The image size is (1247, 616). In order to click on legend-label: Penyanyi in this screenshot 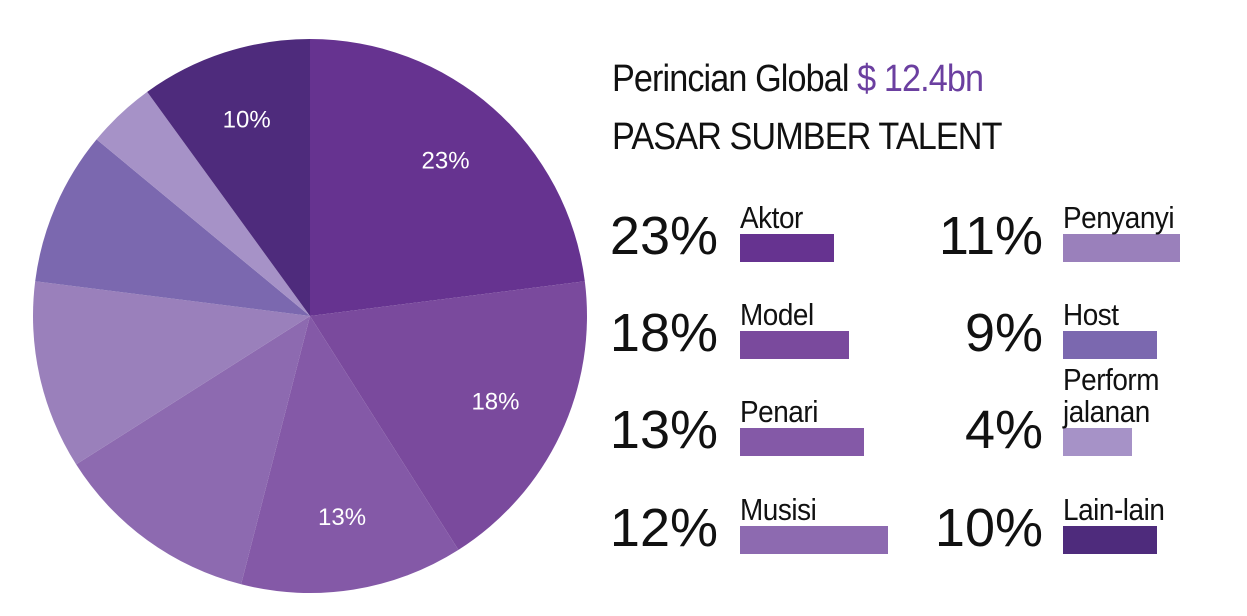, I will do `click(1119, 217)`.